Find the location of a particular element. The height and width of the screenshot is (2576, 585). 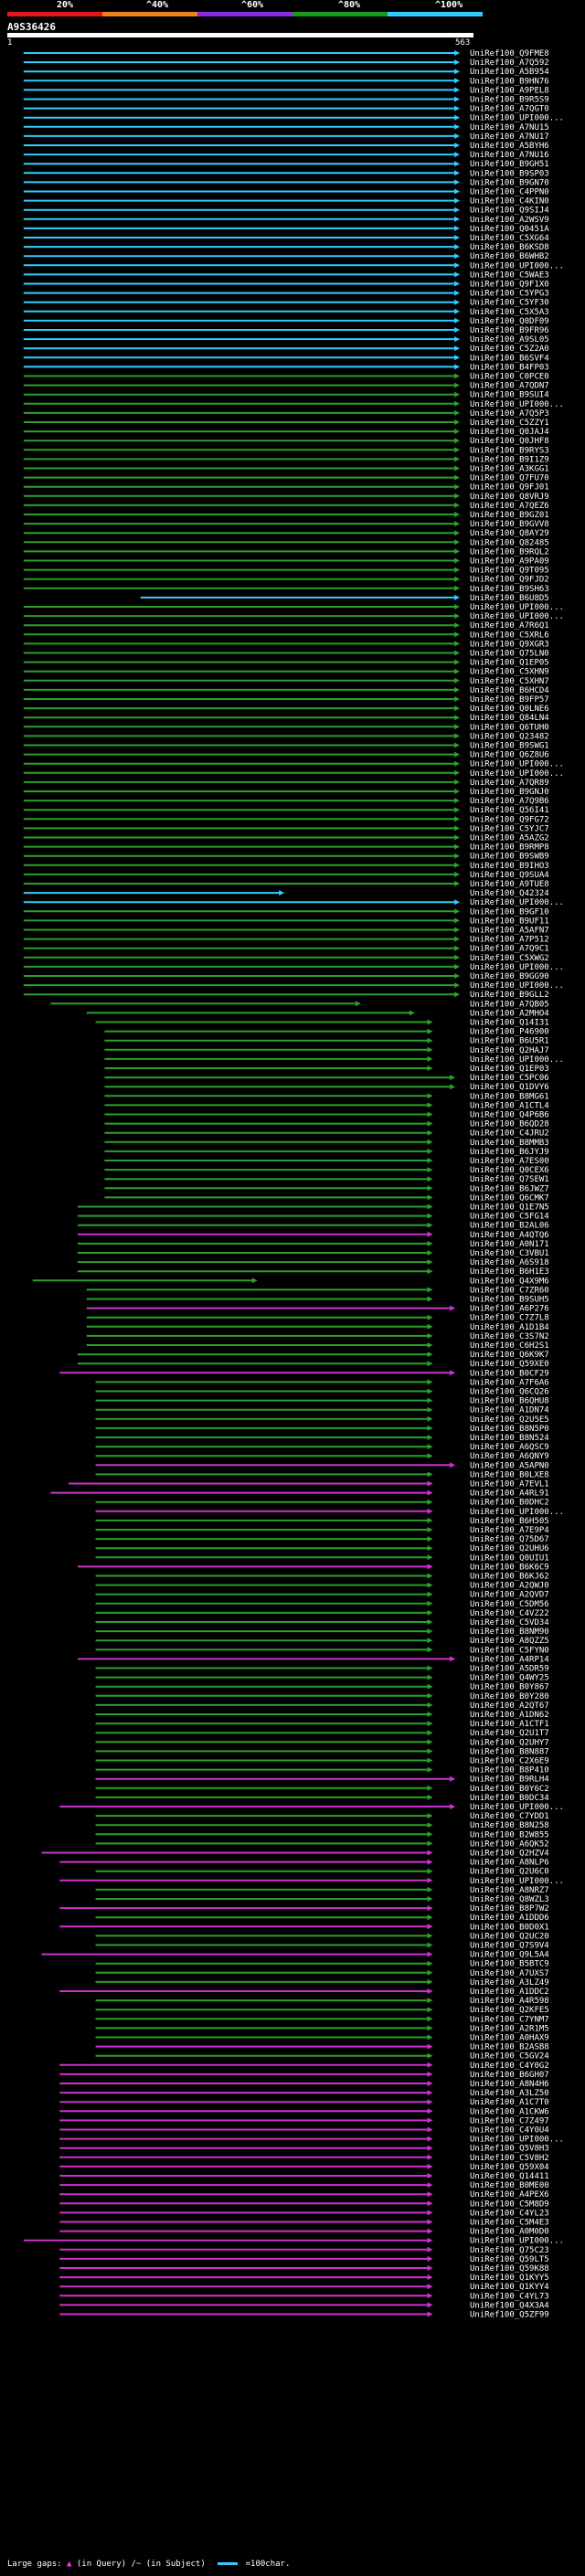

hit-label: UniRef100_B2ASB8 is located at coordinates (510, 2047).